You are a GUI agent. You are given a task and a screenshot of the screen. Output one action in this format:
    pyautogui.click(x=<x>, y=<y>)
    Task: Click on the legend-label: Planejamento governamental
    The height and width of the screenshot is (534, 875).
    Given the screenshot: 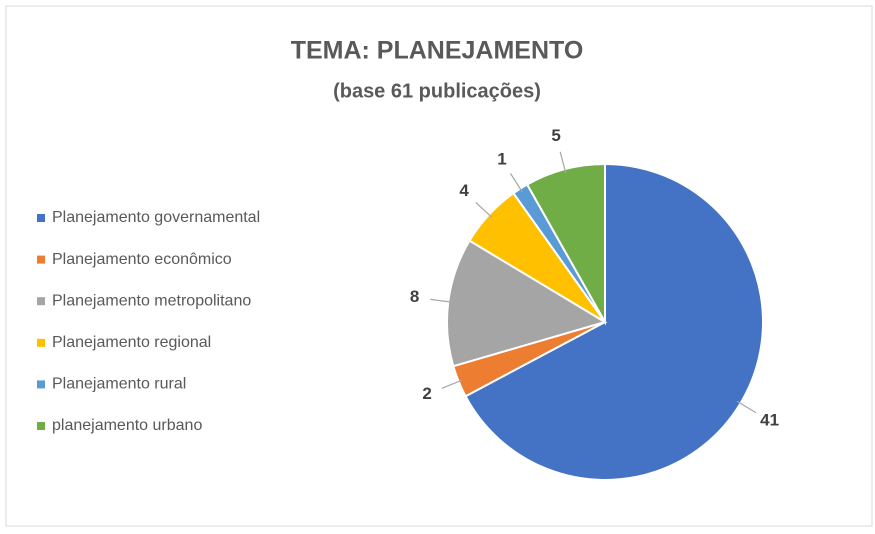 What is the action you would take?
    pyautogui.click(x=156, y=217)
    